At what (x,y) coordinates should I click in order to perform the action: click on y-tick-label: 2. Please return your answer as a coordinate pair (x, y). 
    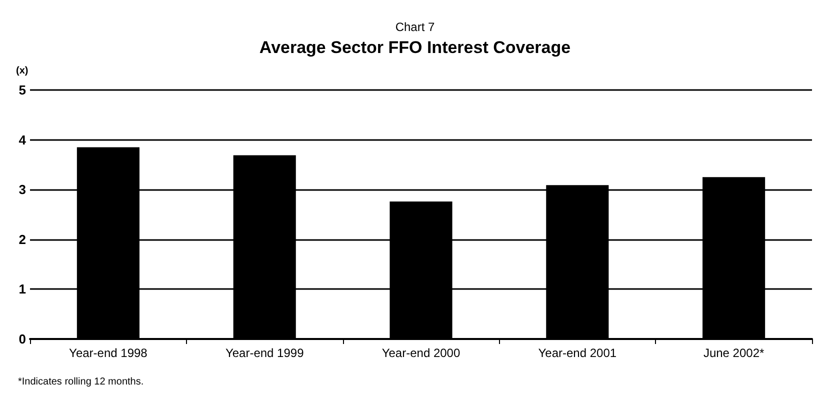
    Looking at the image, I should click on (22, 239).